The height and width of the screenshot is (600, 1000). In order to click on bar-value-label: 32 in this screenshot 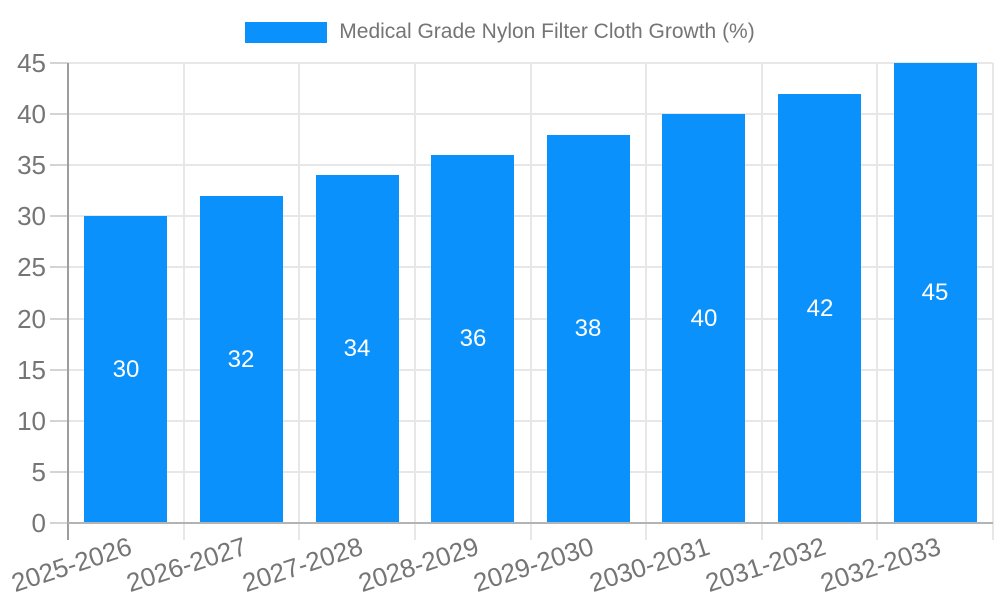, I will do `click(241, 359)`.